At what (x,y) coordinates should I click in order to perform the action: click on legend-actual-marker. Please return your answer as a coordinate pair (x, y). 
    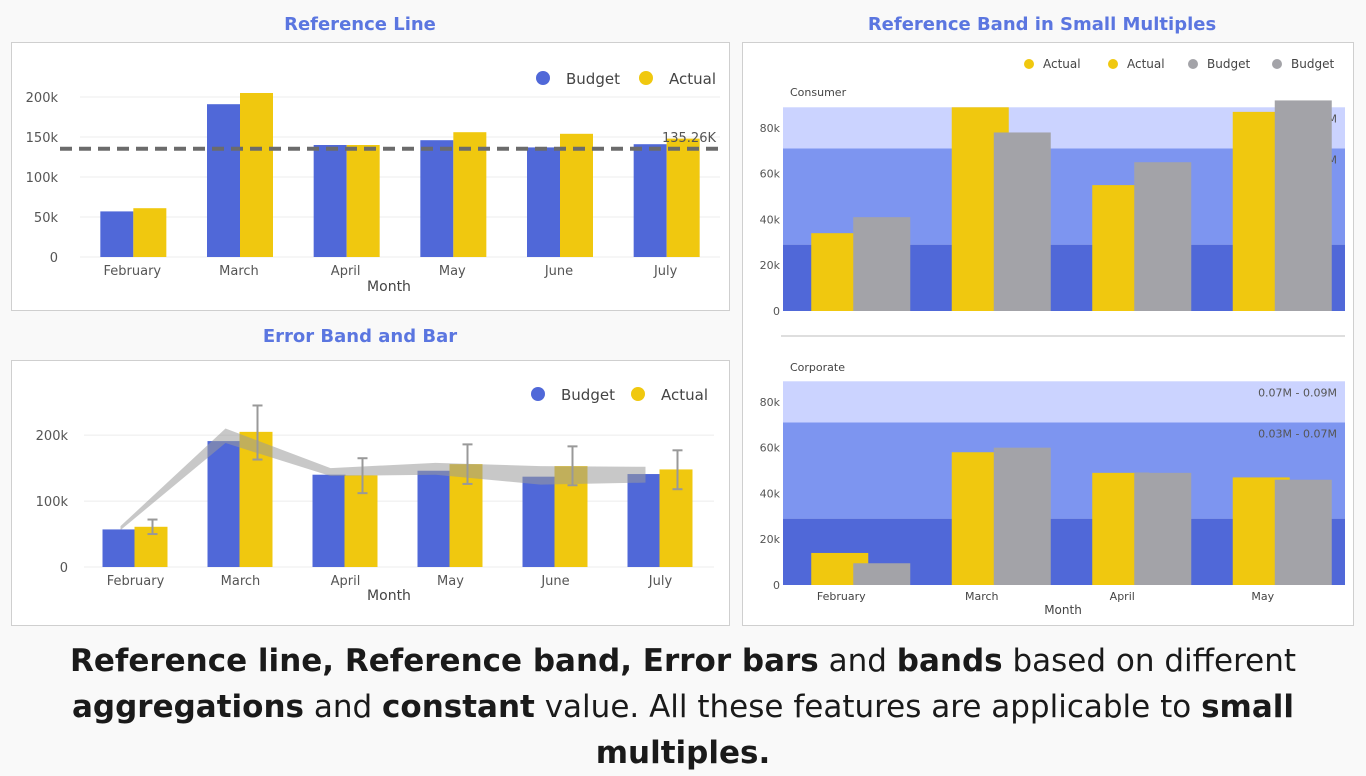
    Looking at the image, I should click on (638, 394).